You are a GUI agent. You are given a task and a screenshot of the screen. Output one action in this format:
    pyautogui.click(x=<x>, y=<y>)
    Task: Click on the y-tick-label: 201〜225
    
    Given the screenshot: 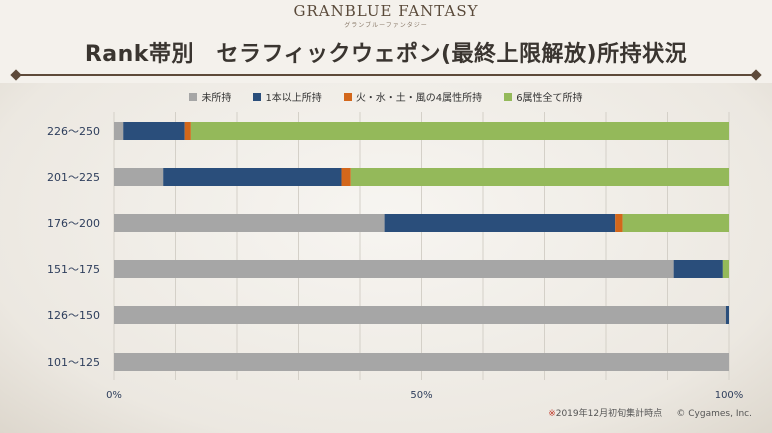 What is the action you would take?
    pyautogui.click(x=73, y=177)
    